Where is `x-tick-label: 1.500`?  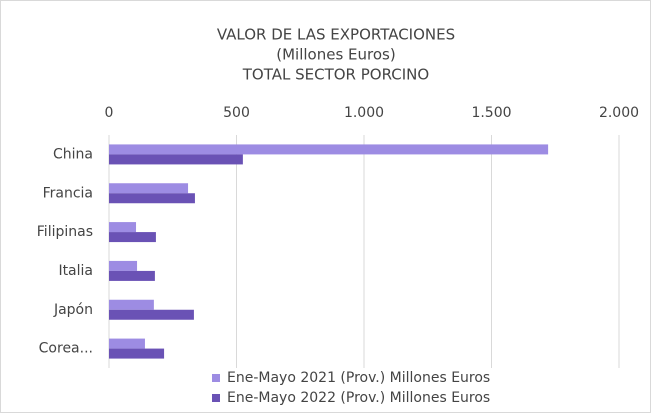
x-tick-label: 1.500 is located at coordinates (491, 113).